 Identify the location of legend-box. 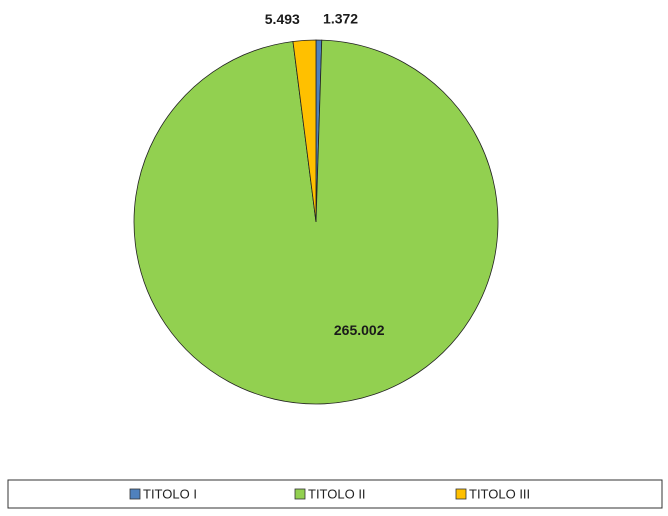
(335, 494).